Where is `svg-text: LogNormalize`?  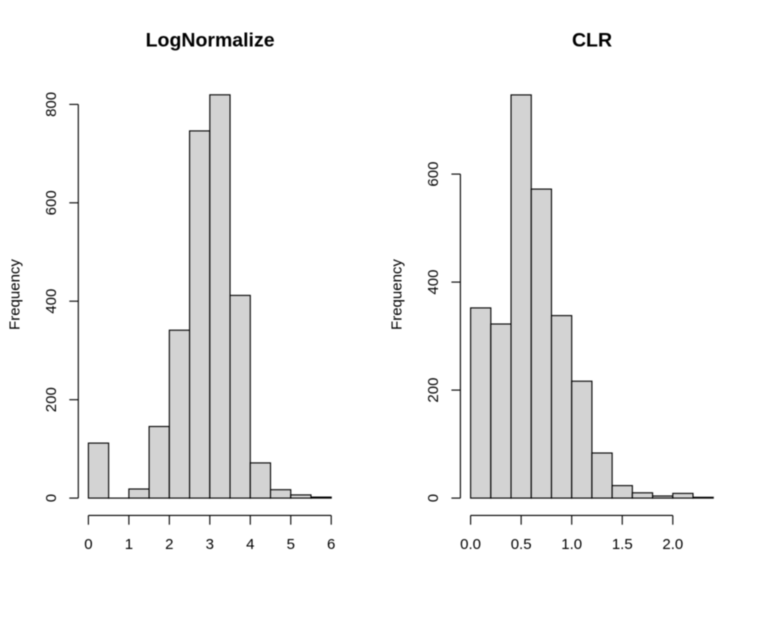 svg-text: LogNormalize is located at coordinates (210, 41).